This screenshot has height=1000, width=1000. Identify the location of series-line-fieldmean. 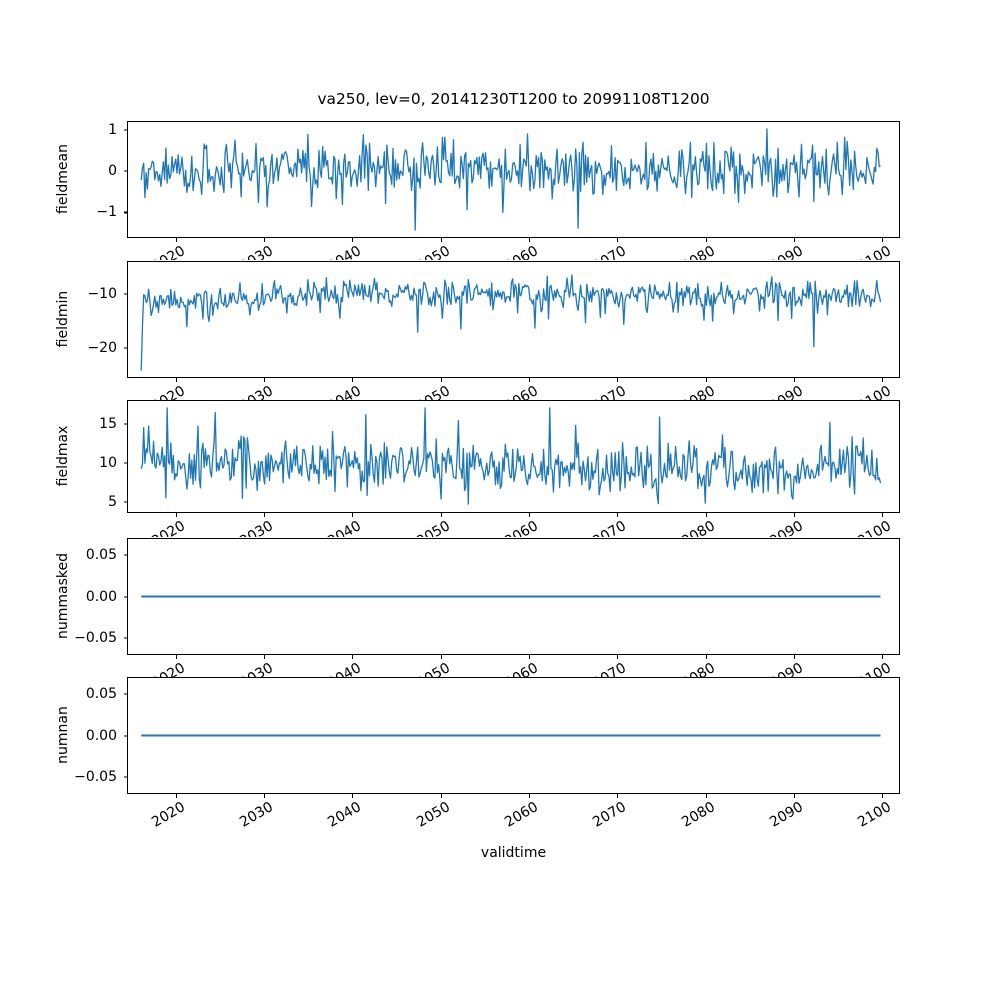
(513, 179).